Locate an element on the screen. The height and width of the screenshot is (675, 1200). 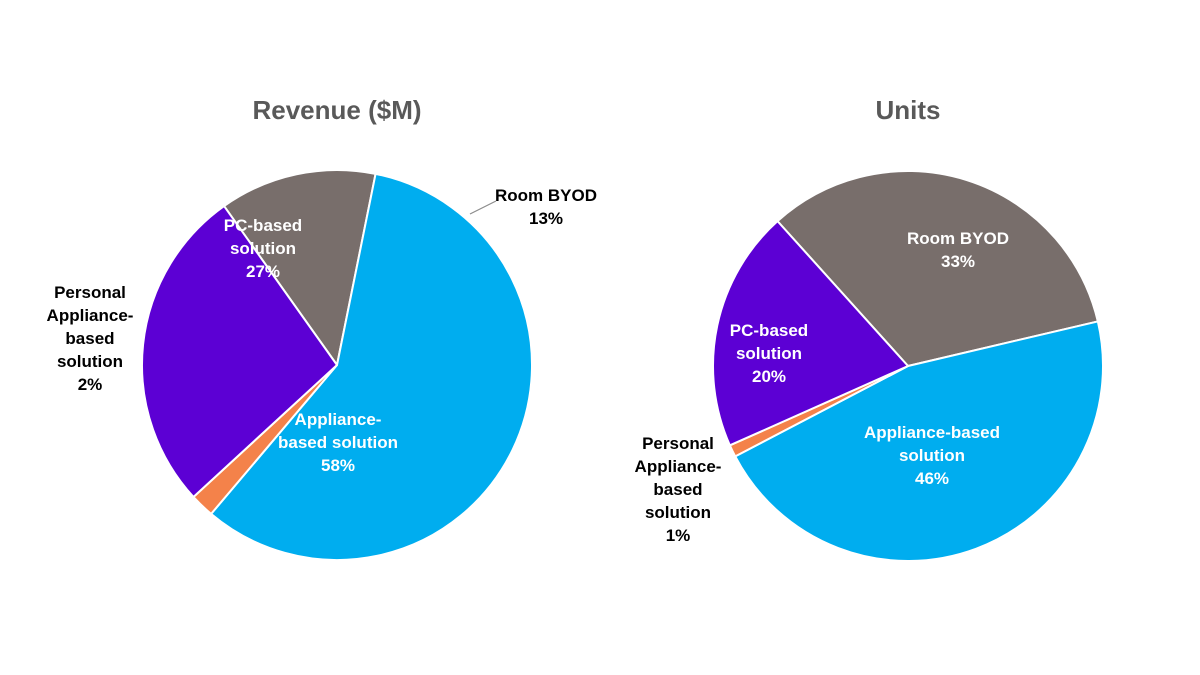
data-label-personal-appliance-based-solution: Personal Appliance-based solution 1% is located at coordinates (678, 489).